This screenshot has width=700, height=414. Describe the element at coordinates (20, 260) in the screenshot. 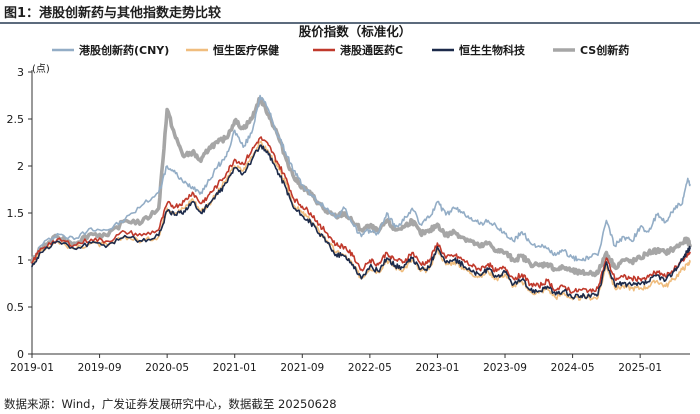

I see `y-tick-label: 1` at that location.